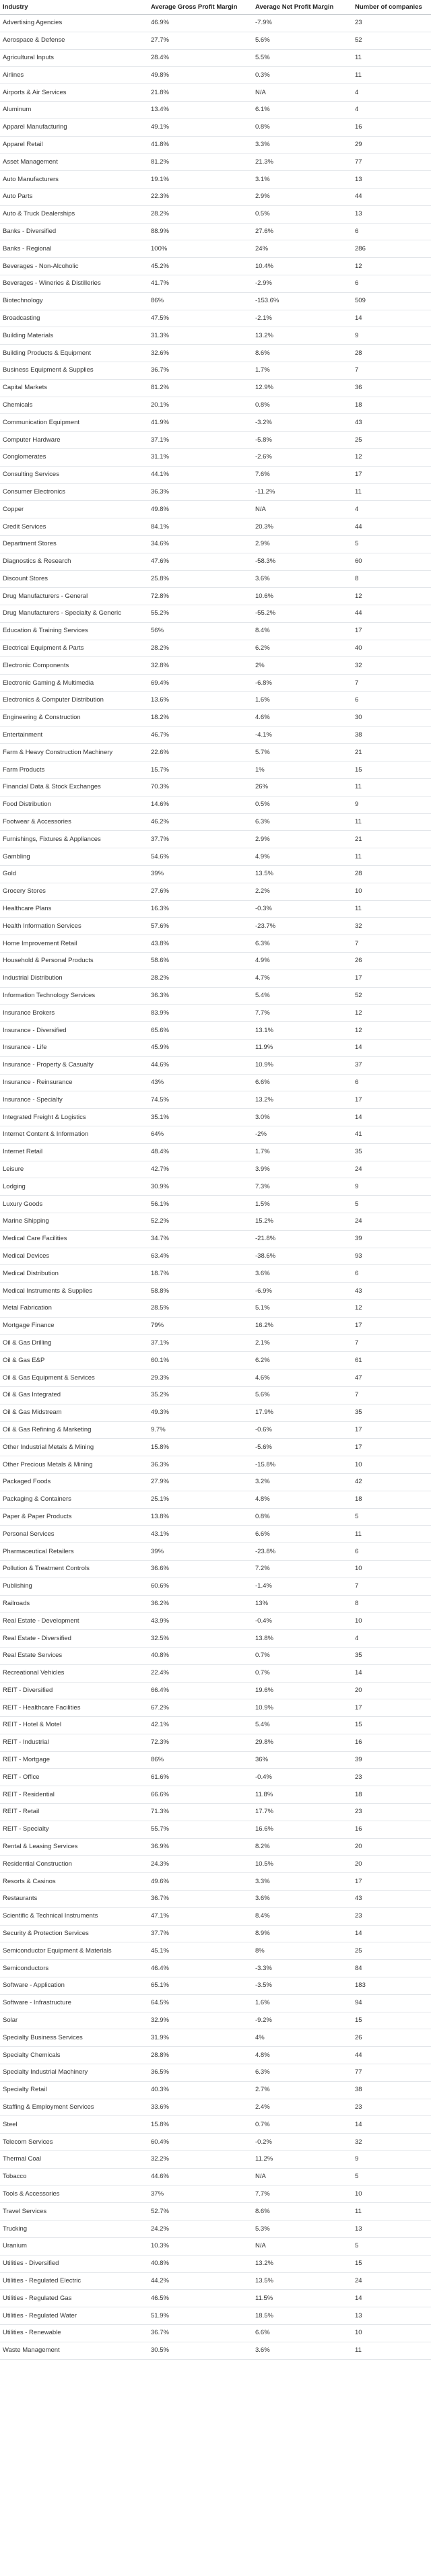 The height and width of the screenshot is (2576, 431). What do you see at coordinates (215, 1847) in the screenshot?
I see `table-row: Rental & Leasing Services 36.9% 8.2% 20` at bounding box center [215, 1847].